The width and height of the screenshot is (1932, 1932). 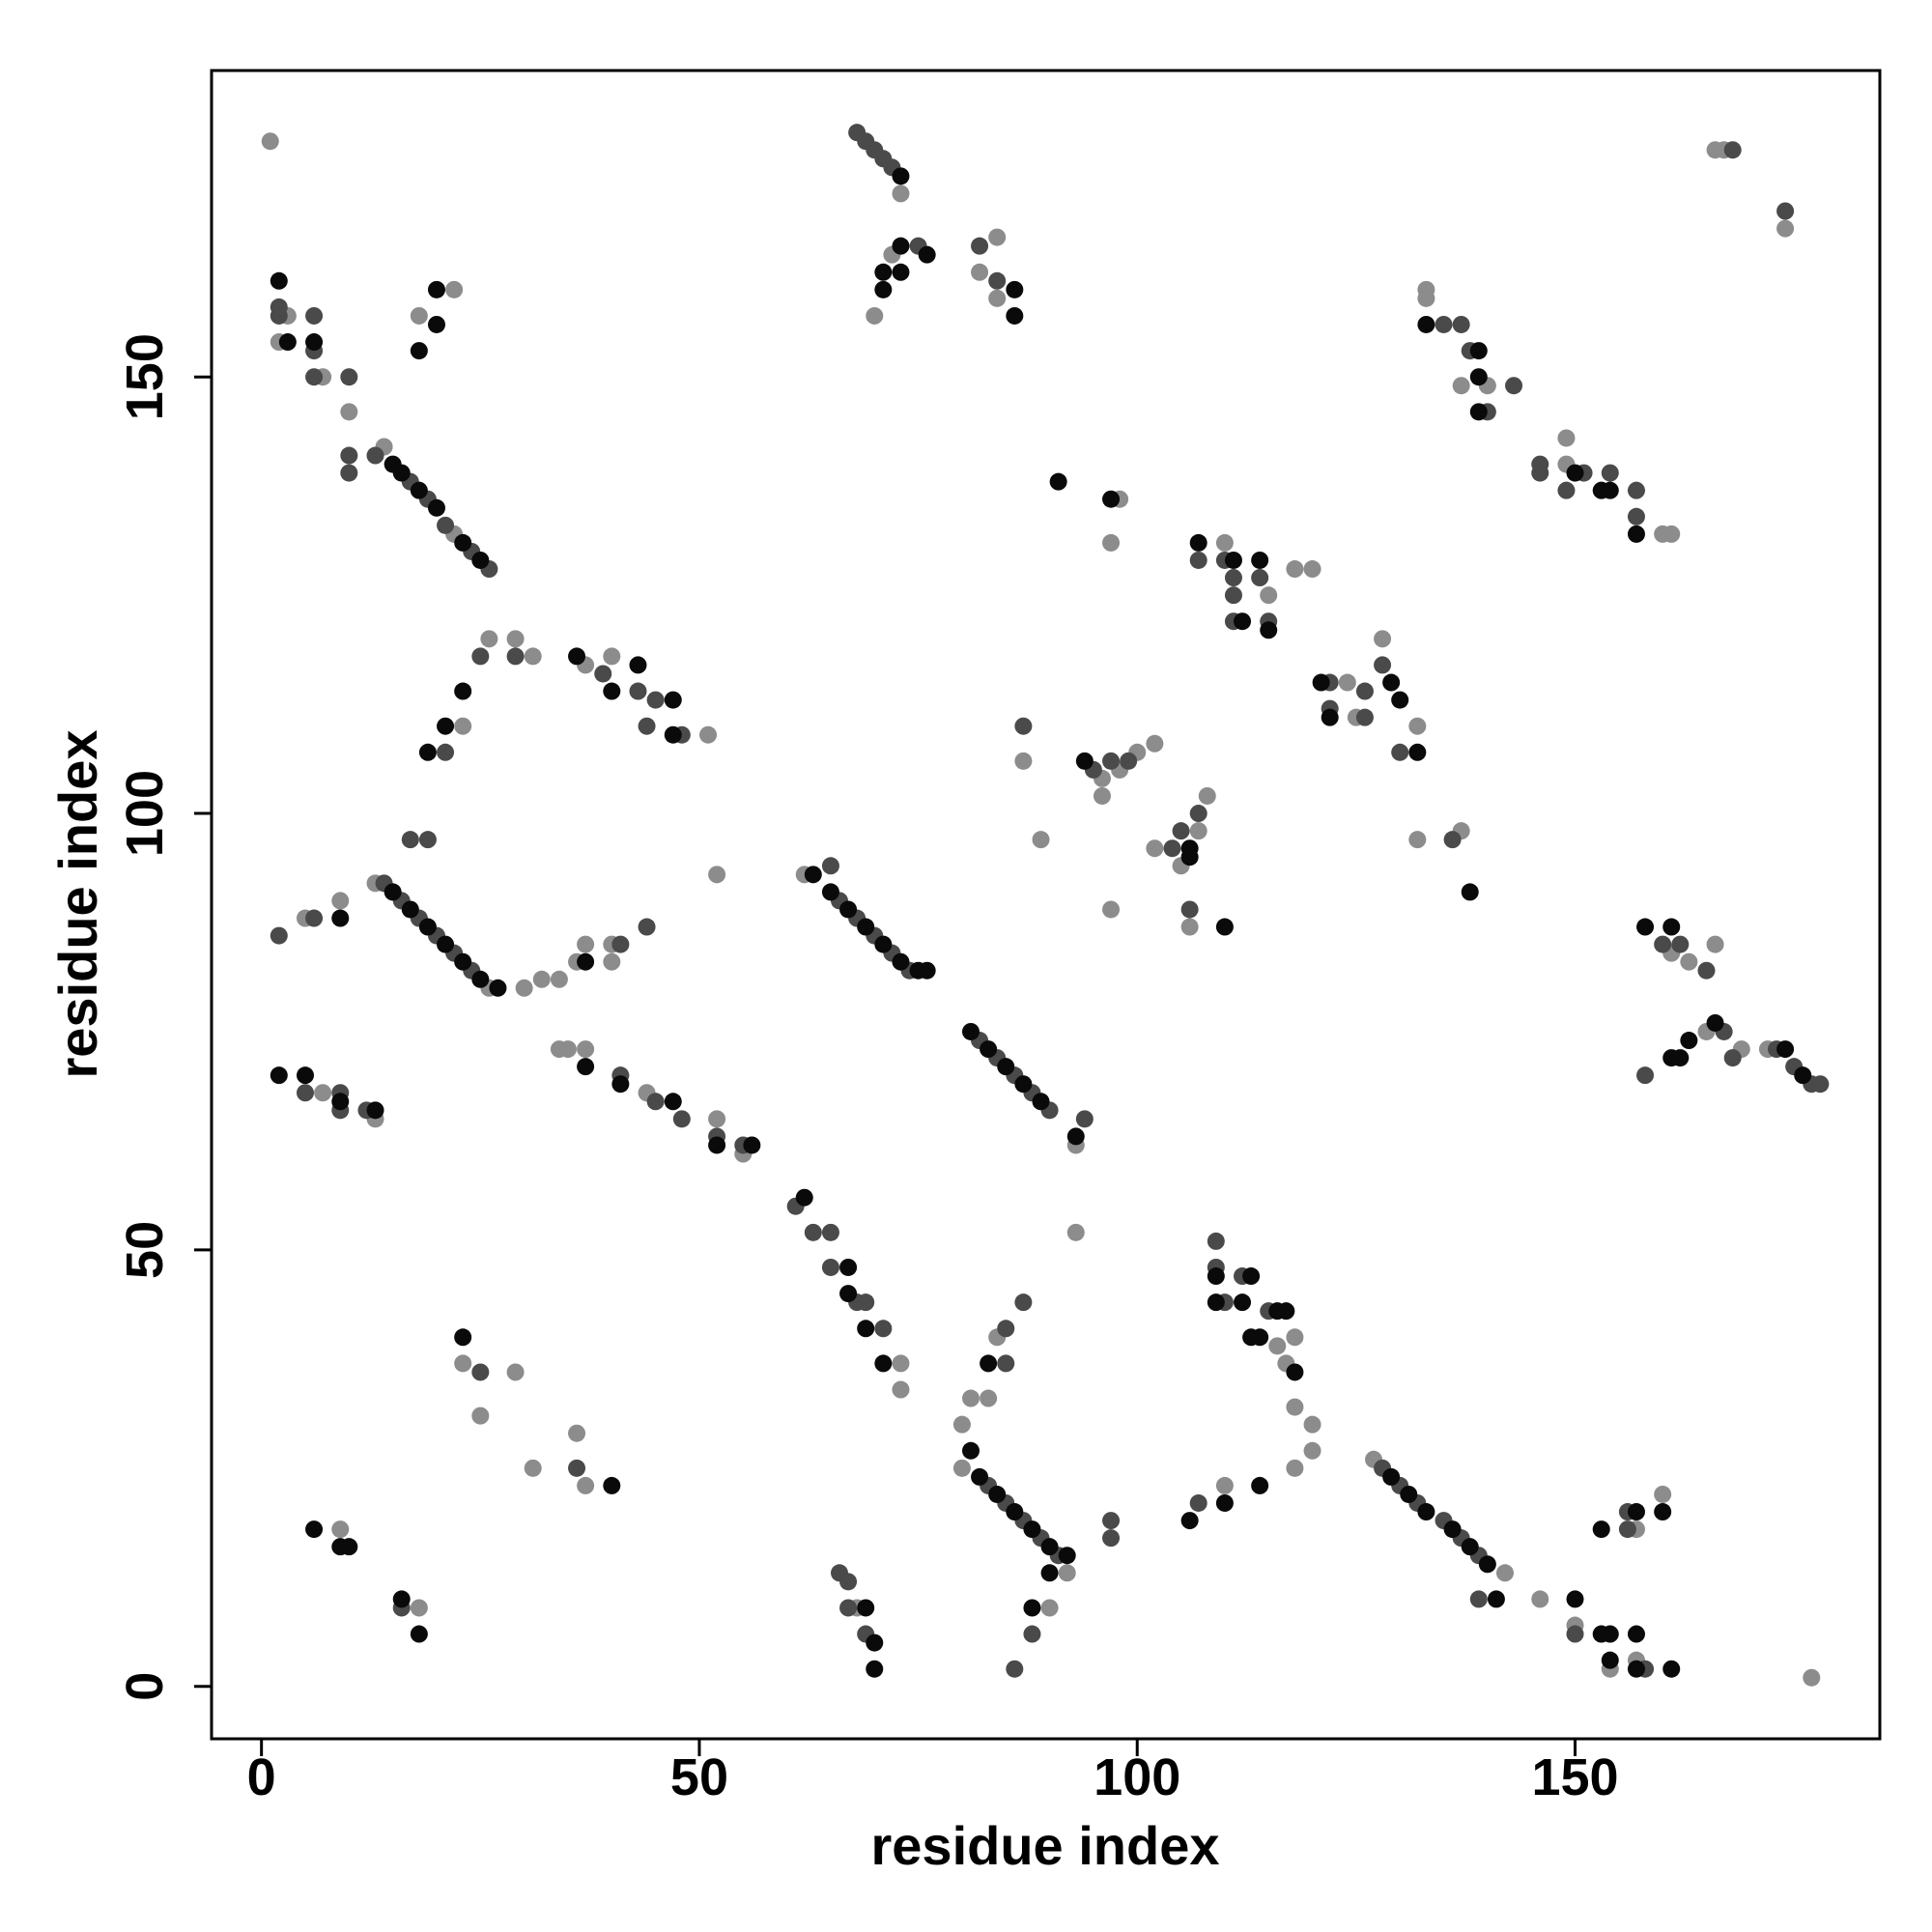 I want to click on y-tick-label: 150, so click(x=145, y=376).